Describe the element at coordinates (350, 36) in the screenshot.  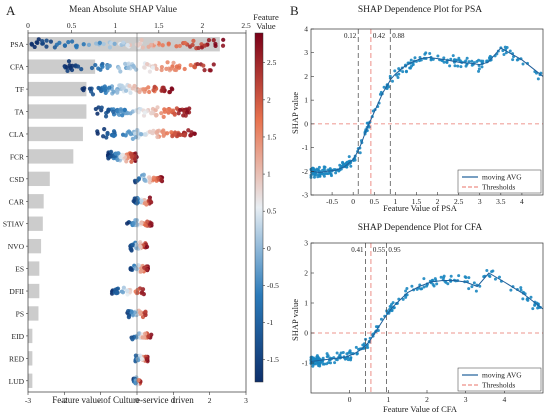
I see `threshold-label: 0.12` at that location.